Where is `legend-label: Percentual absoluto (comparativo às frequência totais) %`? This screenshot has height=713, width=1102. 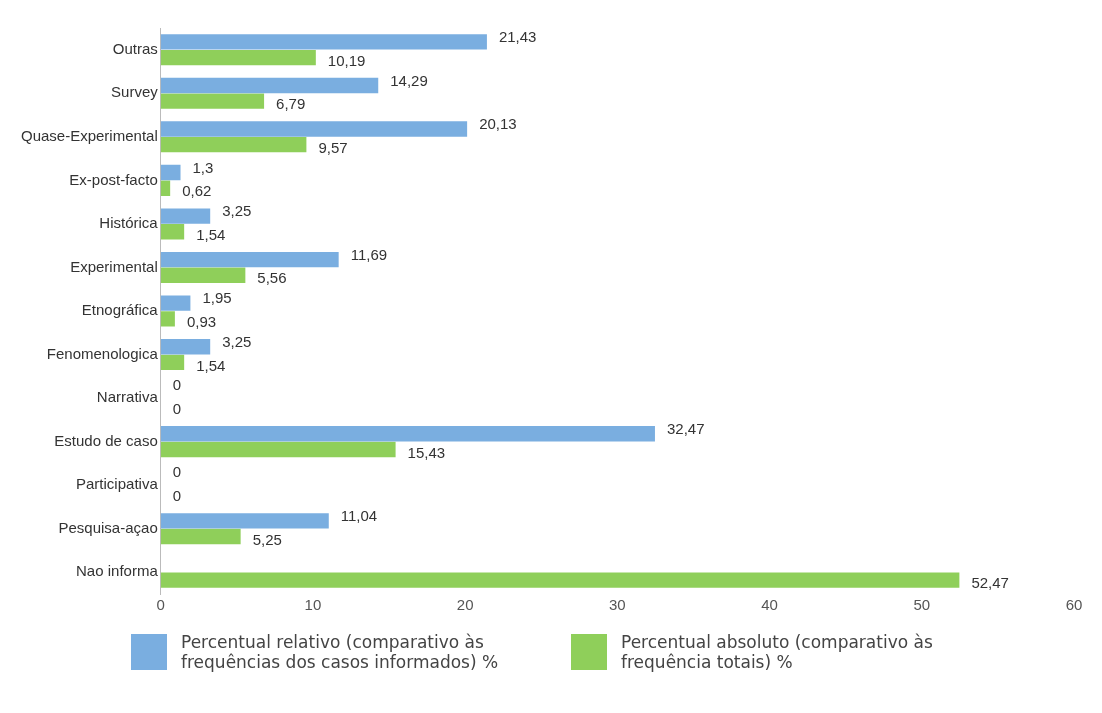
legend-label: Percentual absoluto (comparativo às frequência totais) % is located at coordinates (777, 652).